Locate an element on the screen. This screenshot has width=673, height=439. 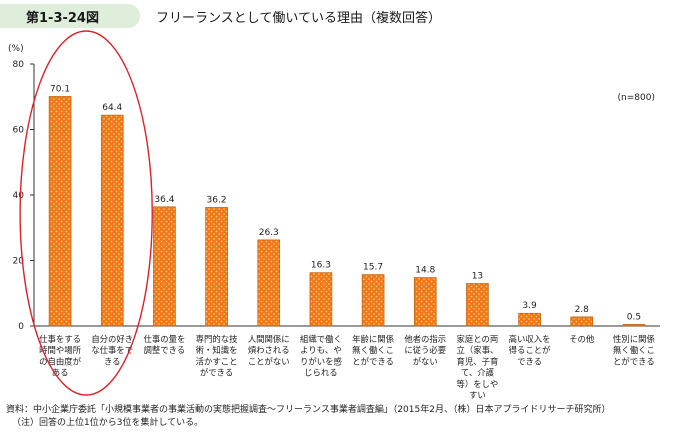
x-tick-label: 調整できる is located at coordinates (165, 350).